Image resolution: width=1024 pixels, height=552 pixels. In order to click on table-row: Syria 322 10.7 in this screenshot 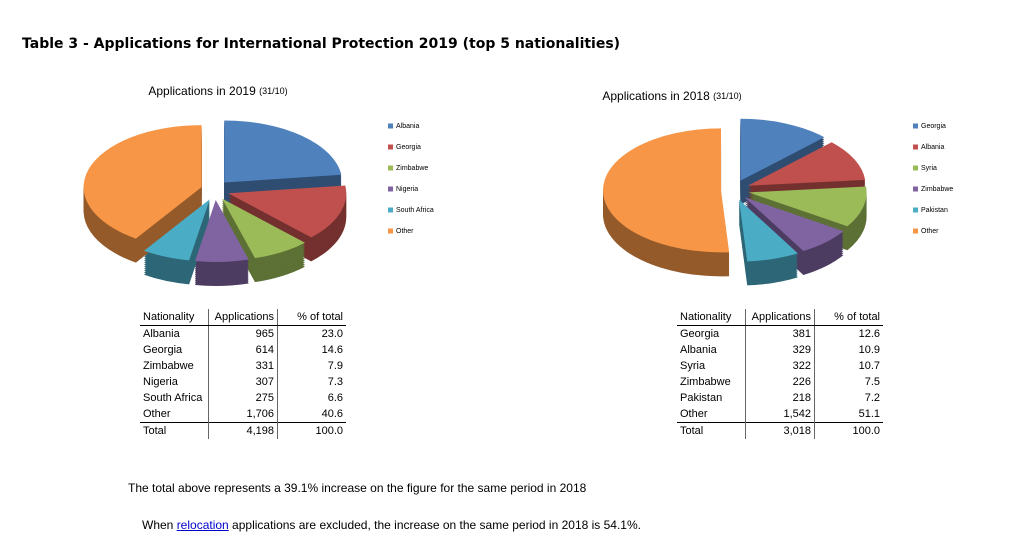, I will do `click(780, 366)`.